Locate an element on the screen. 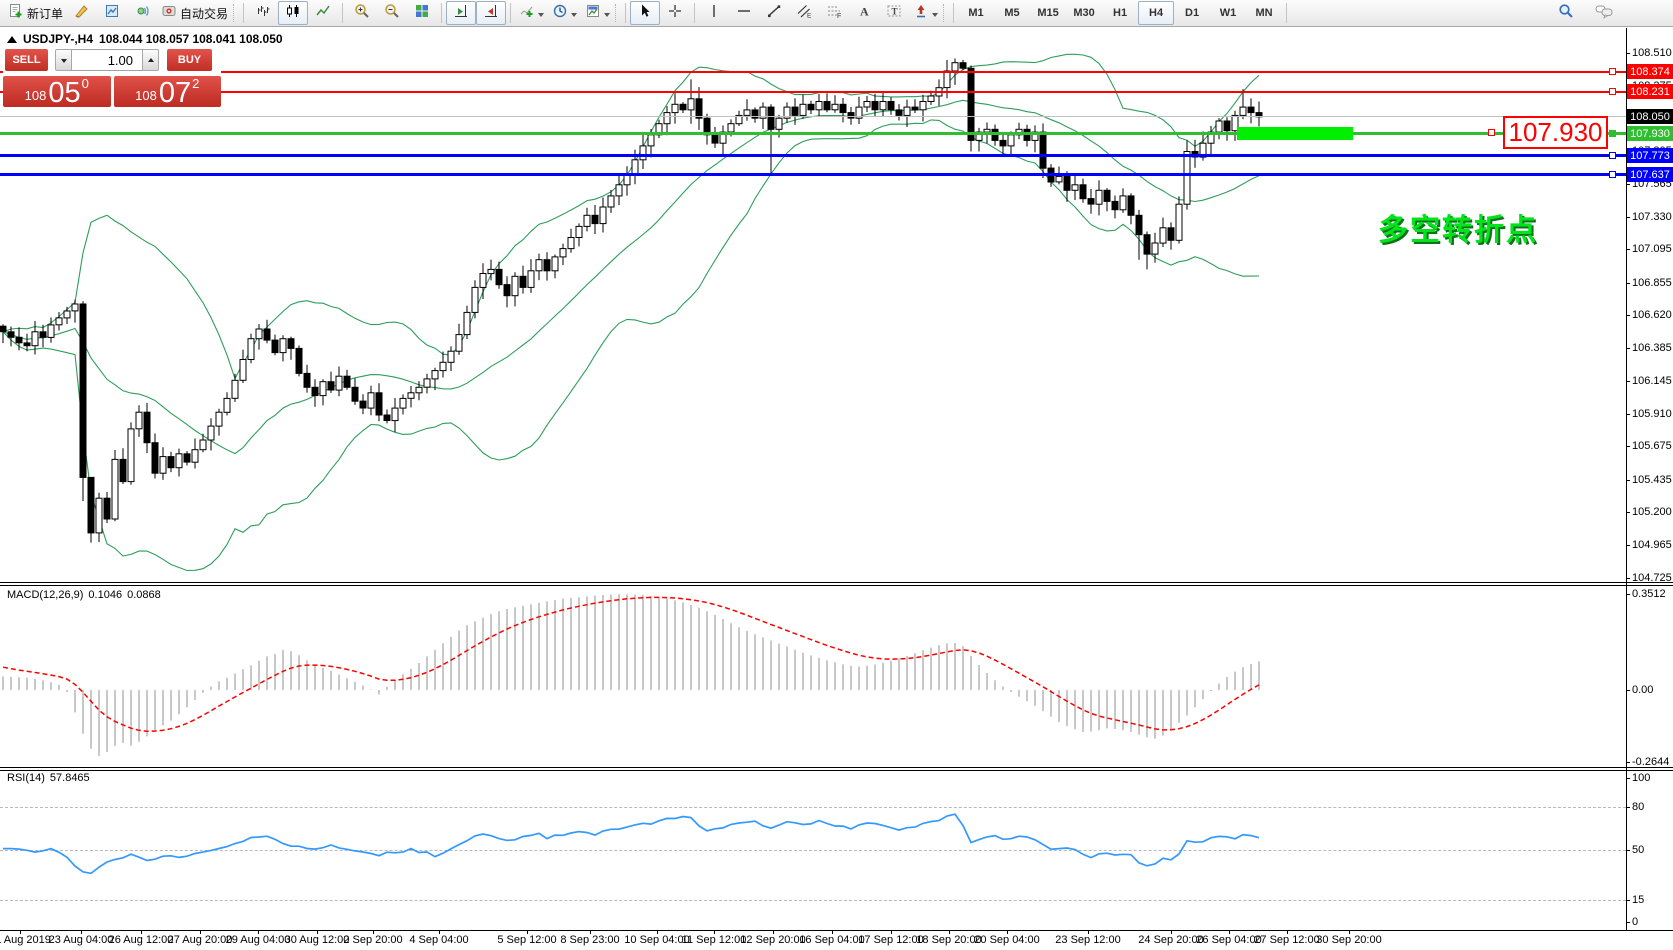 The width and height of the screenshot is (1673, 950). indicators-button is located at coordinates (531, 13).